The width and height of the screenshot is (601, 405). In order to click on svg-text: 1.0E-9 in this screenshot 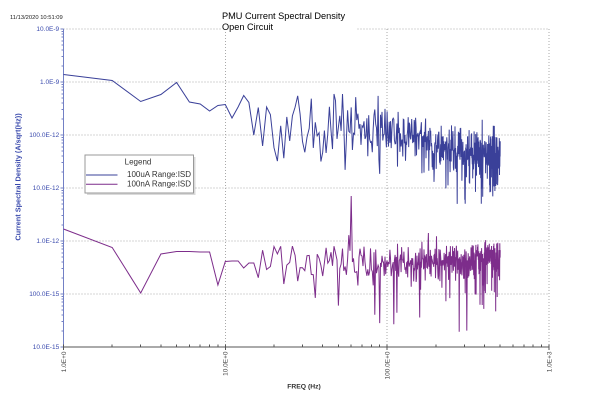, I will do `click(50, 82)`.